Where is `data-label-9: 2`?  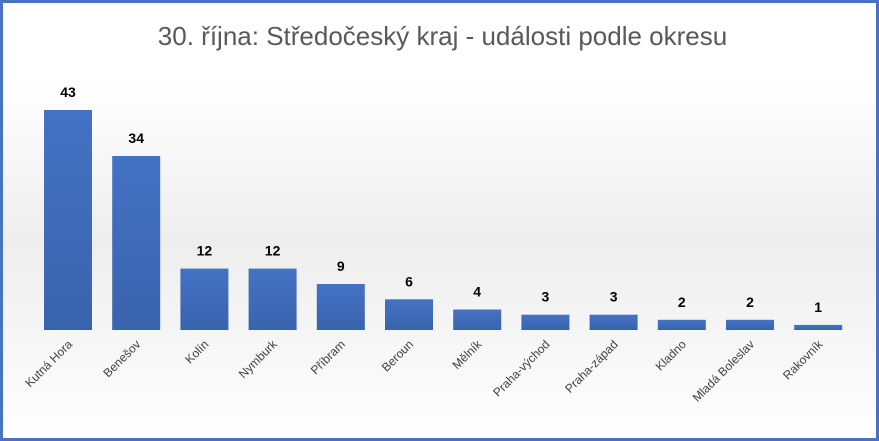 data-label-9: 2 is located at coordinates (682, 302).